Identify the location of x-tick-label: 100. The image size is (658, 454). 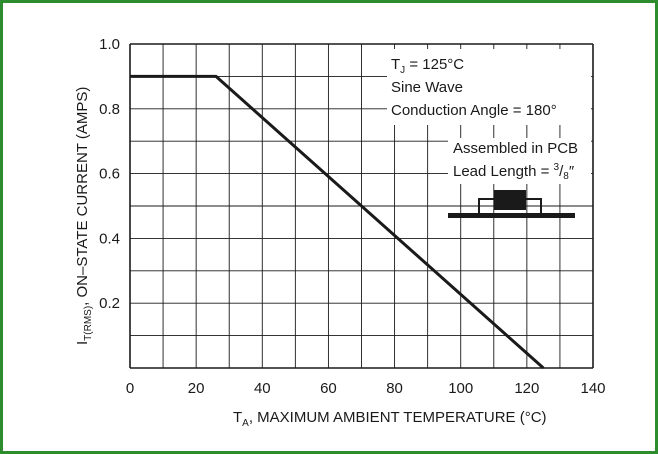
(460, 388).